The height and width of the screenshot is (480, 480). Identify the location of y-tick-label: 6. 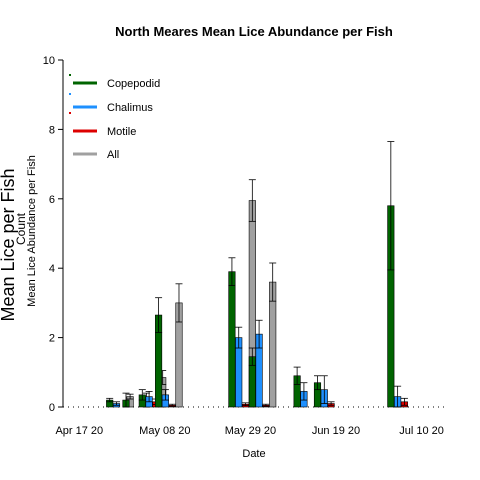
(52, 200).